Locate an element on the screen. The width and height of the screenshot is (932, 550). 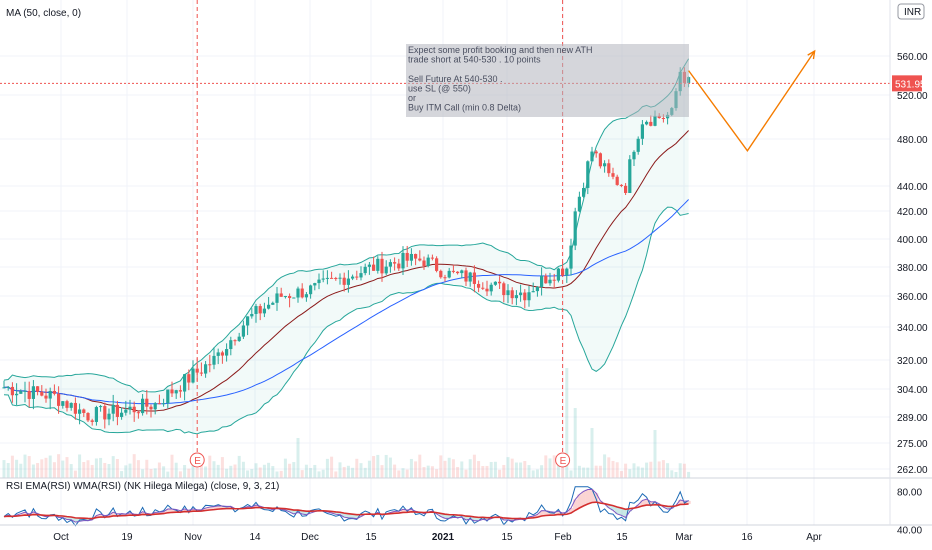
currency-badge: INR is located at coordinates (911, 11).